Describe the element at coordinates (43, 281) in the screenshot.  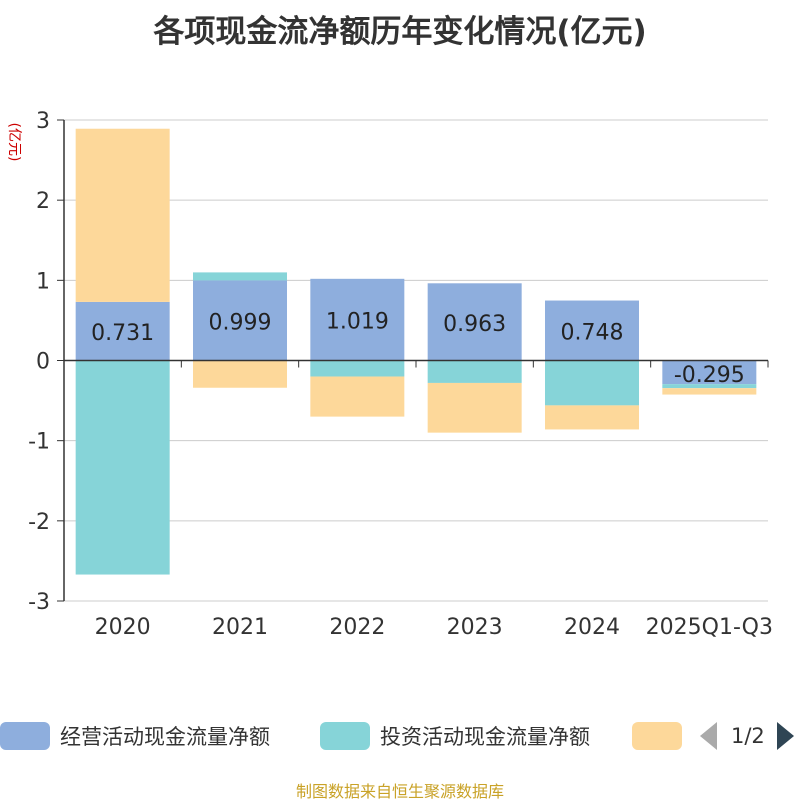
I see `y-tick-label: 1` at that location.